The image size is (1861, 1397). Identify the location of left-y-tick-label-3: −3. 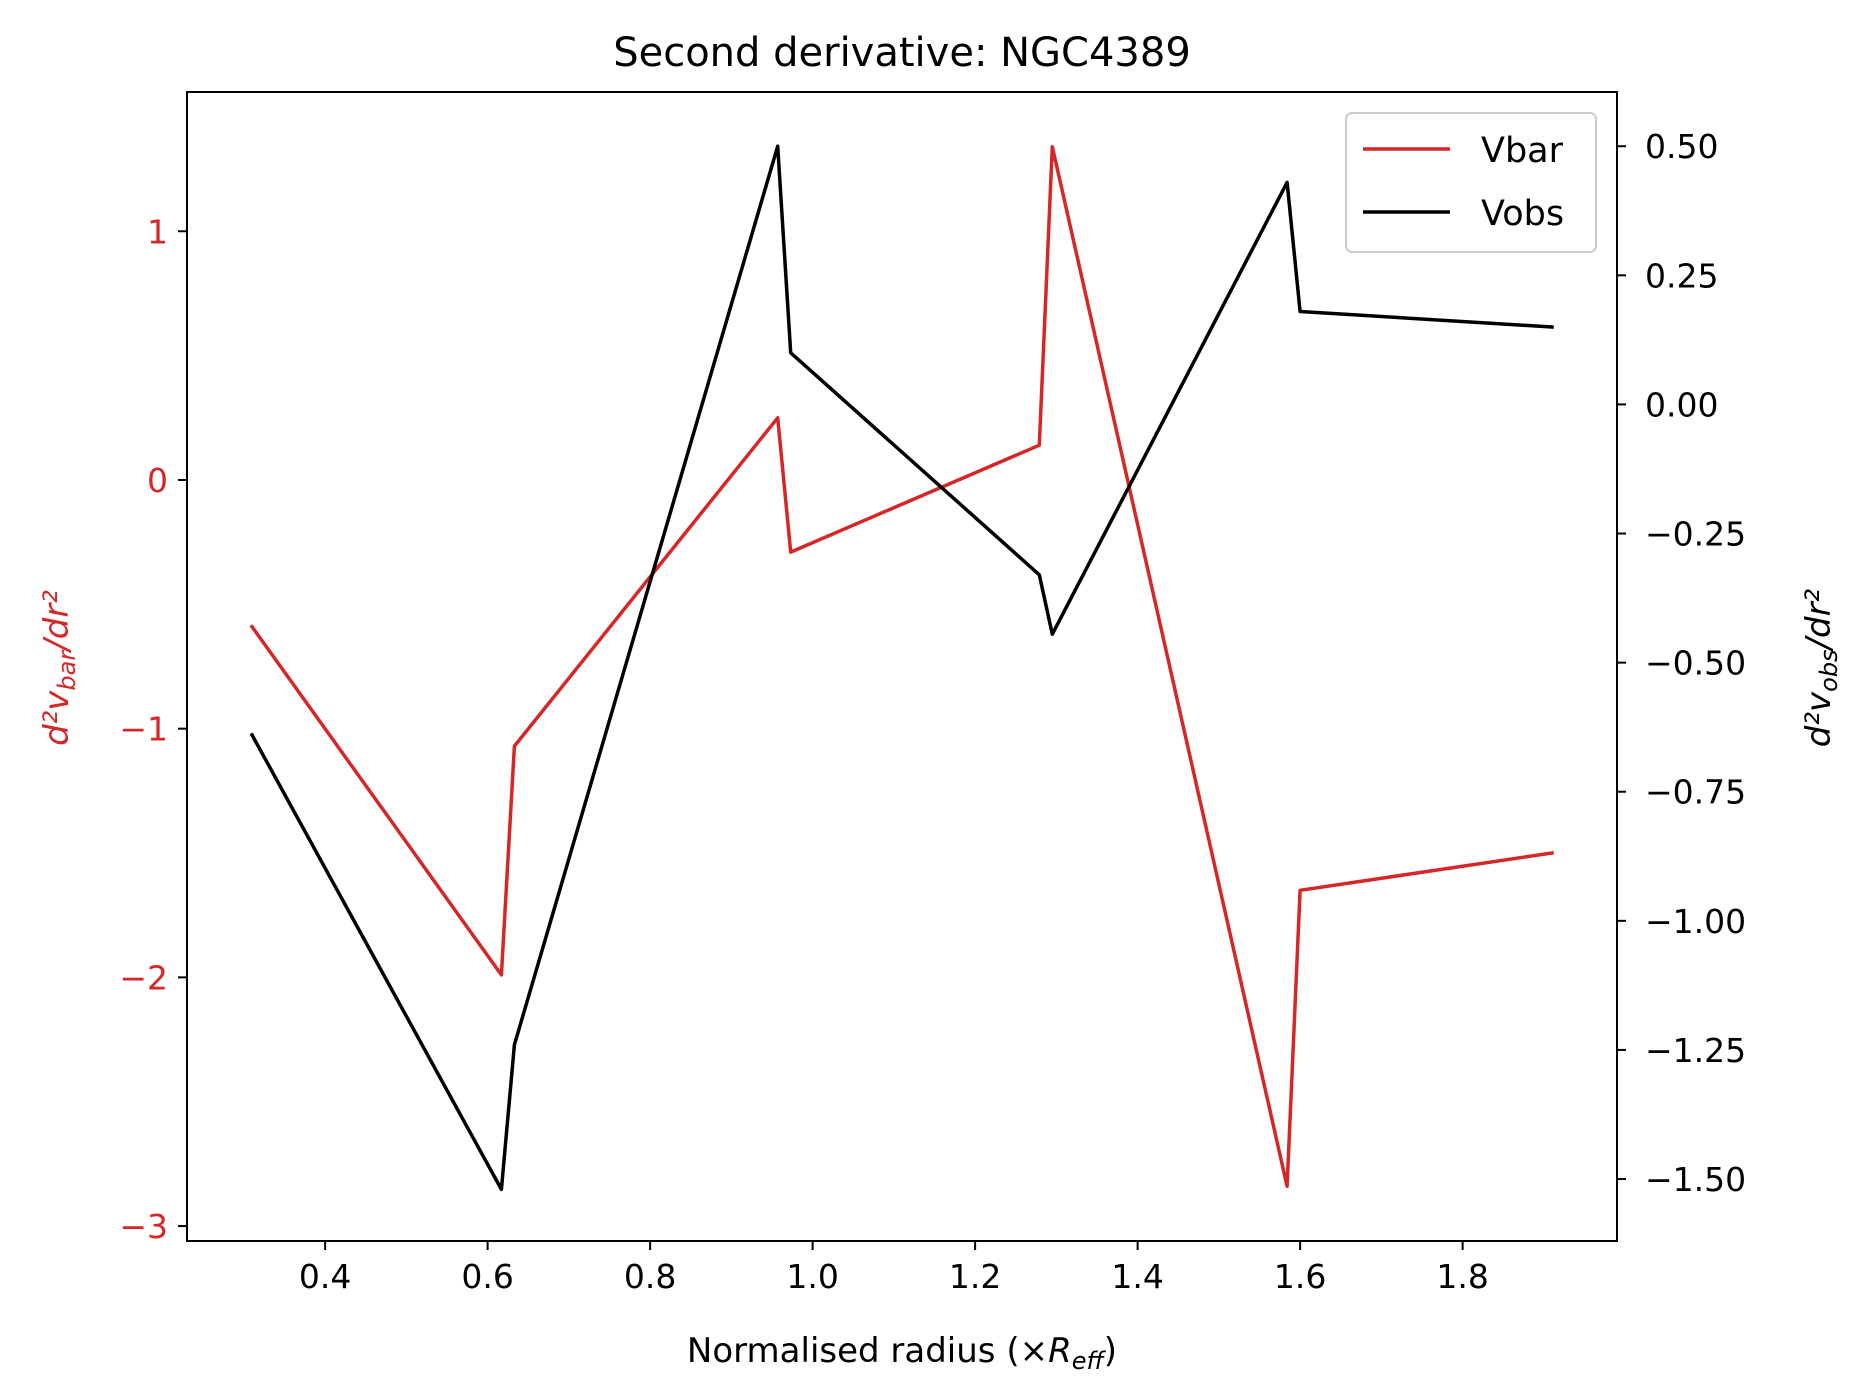
(143, 1226).